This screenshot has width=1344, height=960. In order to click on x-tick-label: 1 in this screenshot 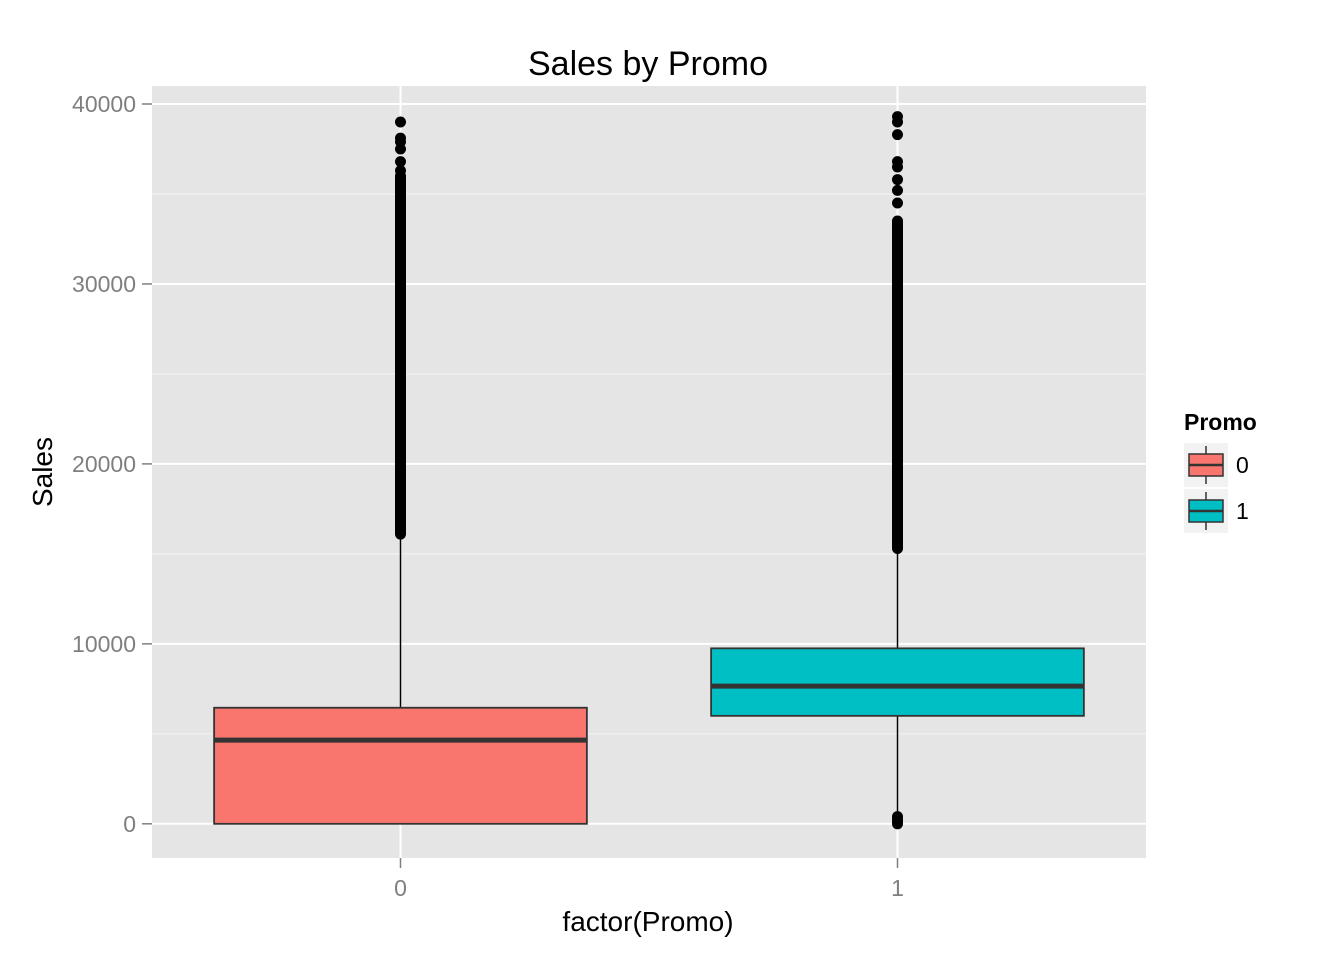, I will do `click(897, 888)`.